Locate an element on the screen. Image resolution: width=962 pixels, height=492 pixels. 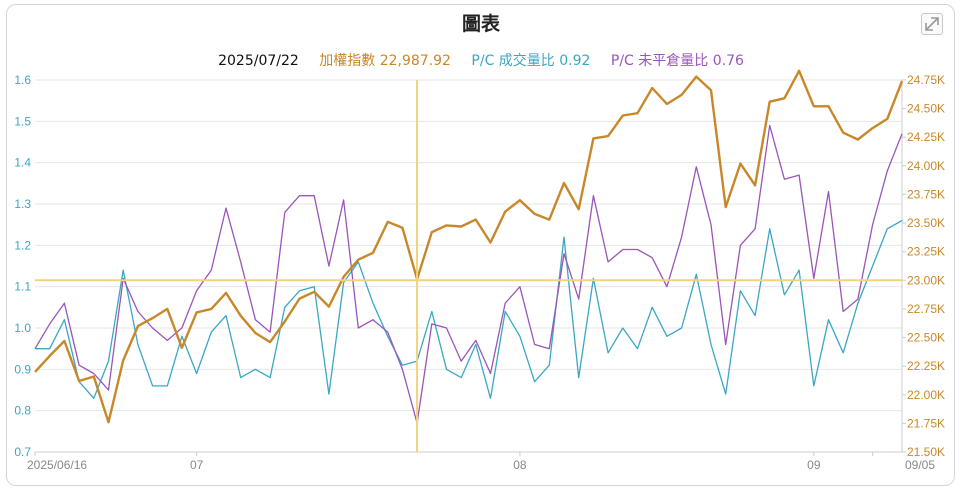
legend-taiex: 加權指數 22,987.92 is located at coordinates (385, 61).